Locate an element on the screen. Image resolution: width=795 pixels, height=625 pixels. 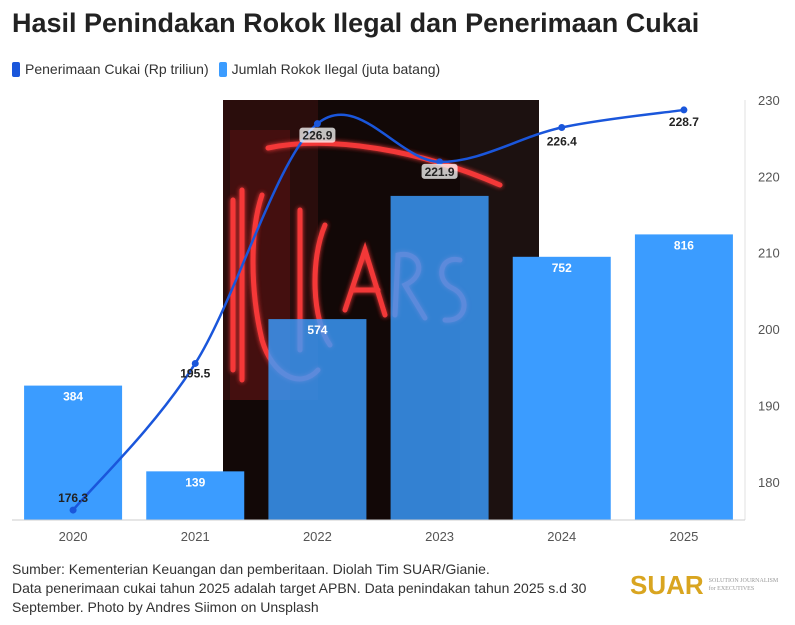
suar-logo: SUAR SOLUTION JOURNALISM for EXECUTIVES is located at coordinates (704, 585).